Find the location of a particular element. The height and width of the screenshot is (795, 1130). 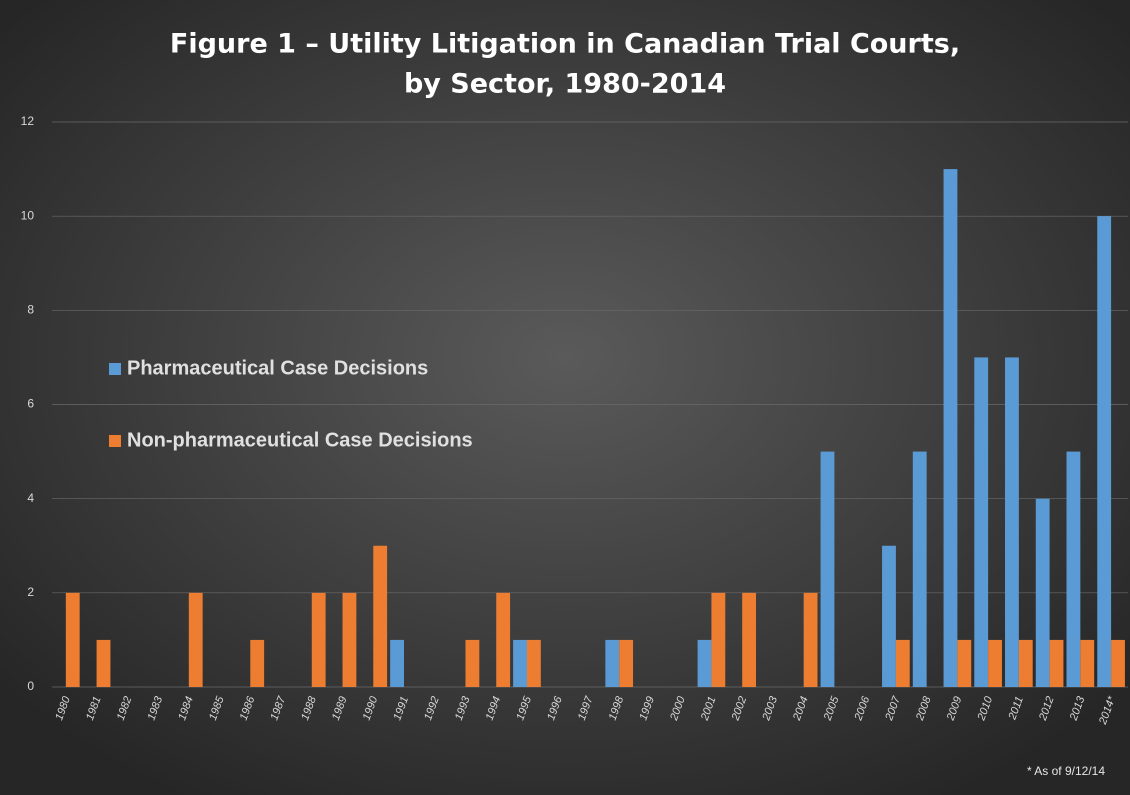

y-tick-label: 0 is located at coordinates (30, 686).